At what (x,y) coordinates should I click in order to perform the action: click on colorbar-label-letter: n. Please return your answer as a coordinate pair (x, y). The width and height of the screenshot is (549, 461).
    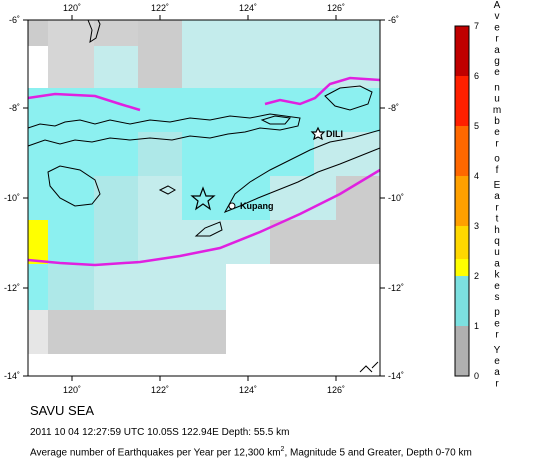
    Looking at the image, I should click on (497, 87).